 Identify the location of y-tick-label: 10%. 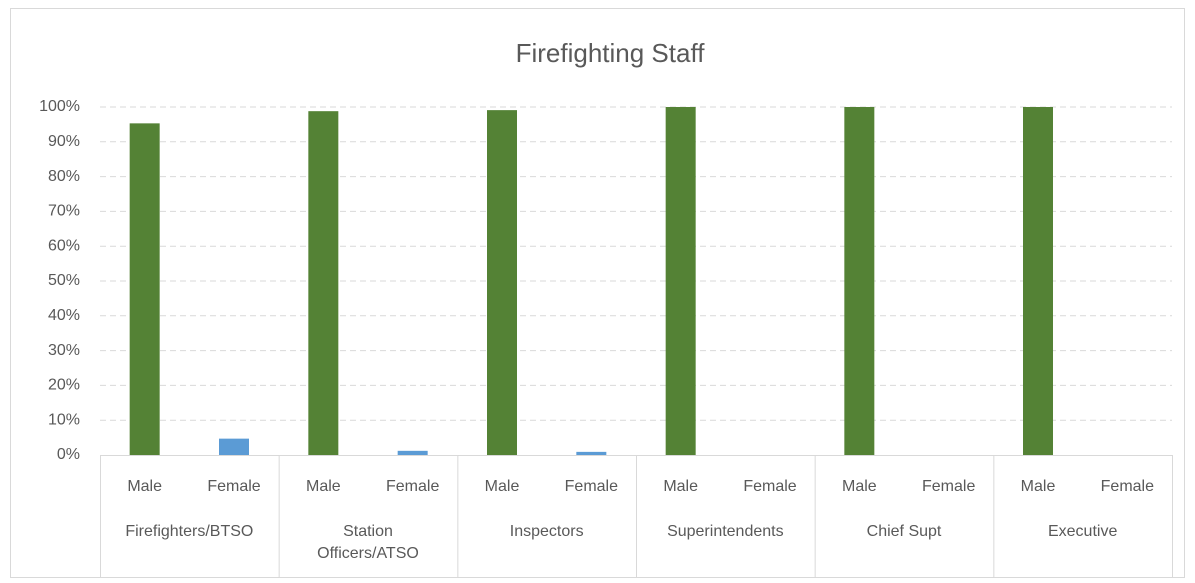
(64, 419).